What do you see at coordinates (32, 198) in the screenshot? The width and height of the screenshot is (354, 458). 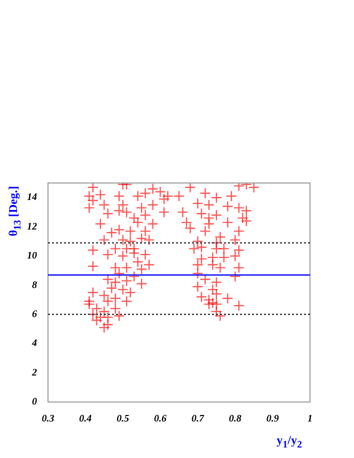 I see `y-tick-label: 14` at bounding box center [32, 198].